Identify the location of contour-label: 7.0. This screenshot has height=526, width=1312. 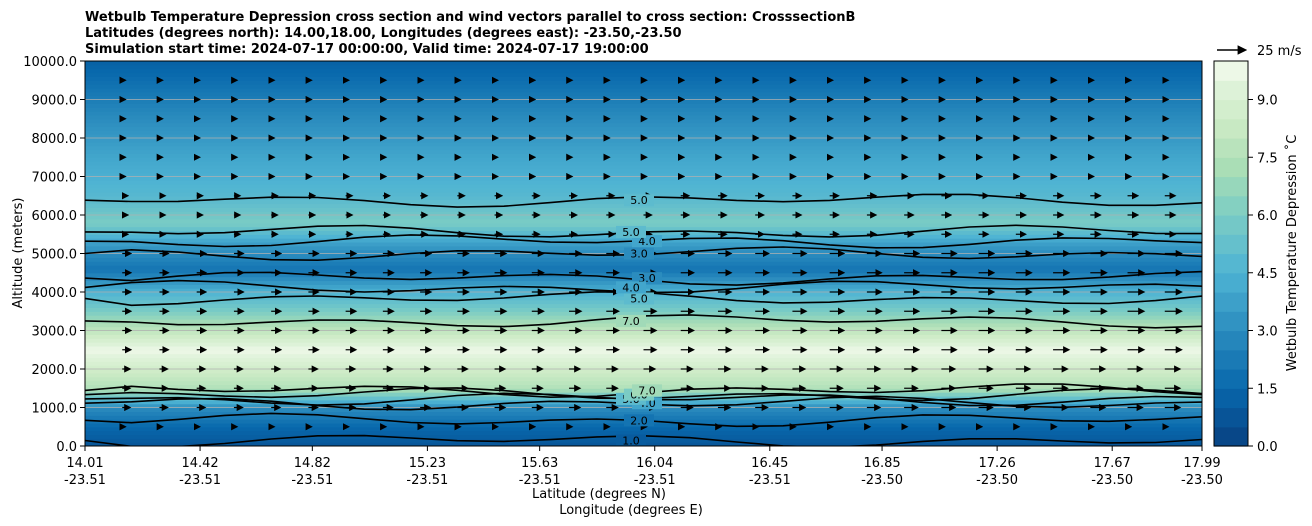
(647, 390).